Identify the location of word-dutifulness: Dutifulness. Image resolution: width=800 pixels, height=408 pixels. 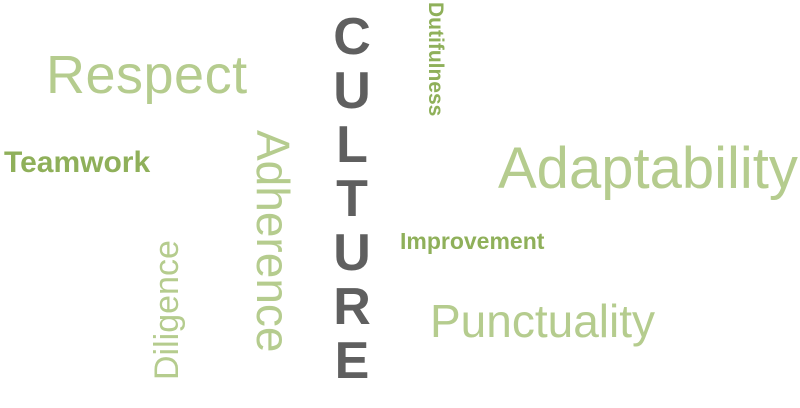
(435, 59).